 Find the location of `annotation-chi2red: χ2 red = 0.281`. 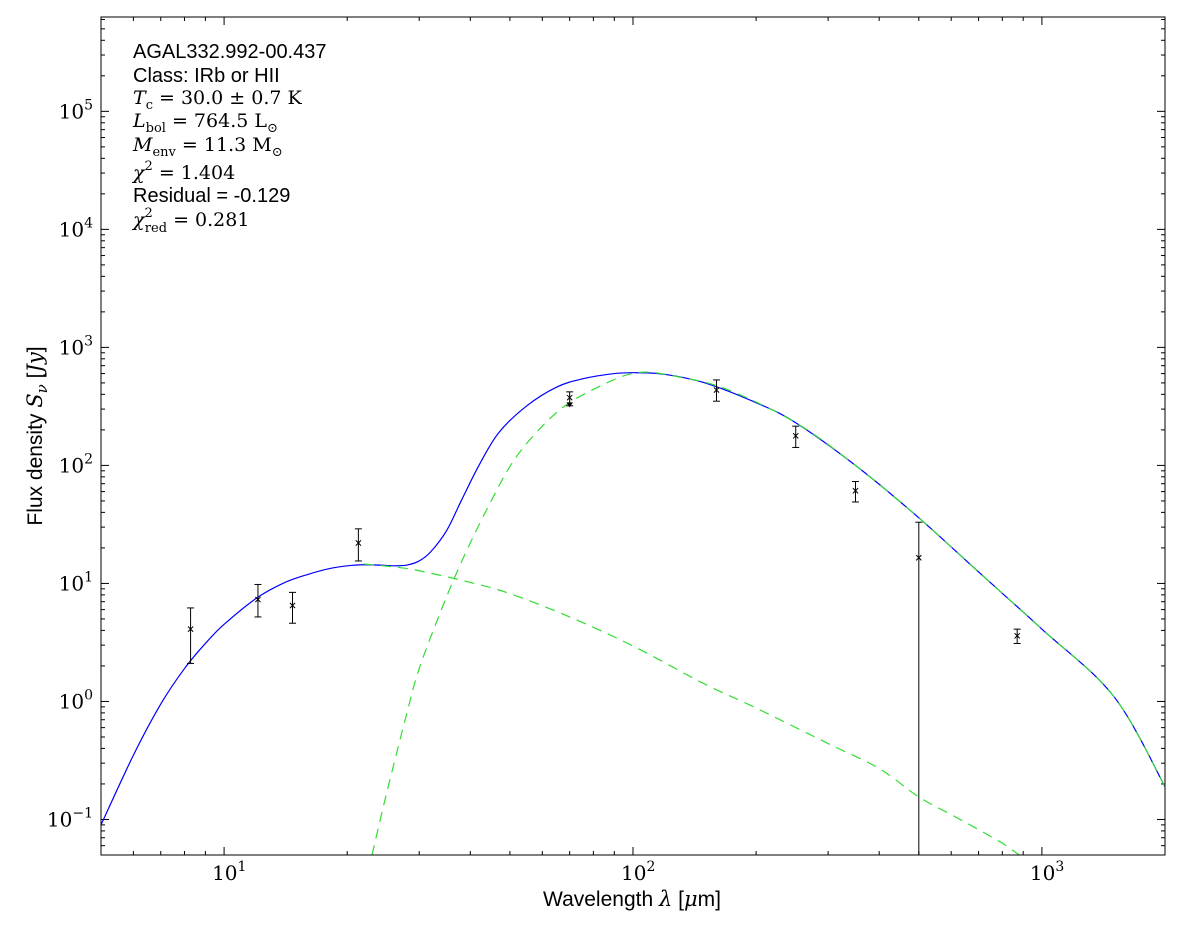

annotation-chi2red: χ2 red = 0.281 is located at coordinates (190, 221).